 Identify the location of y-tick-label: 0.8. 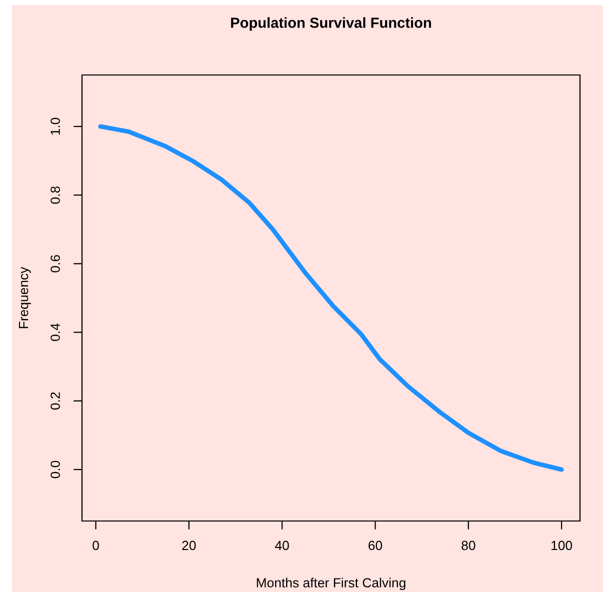
(55, 195).